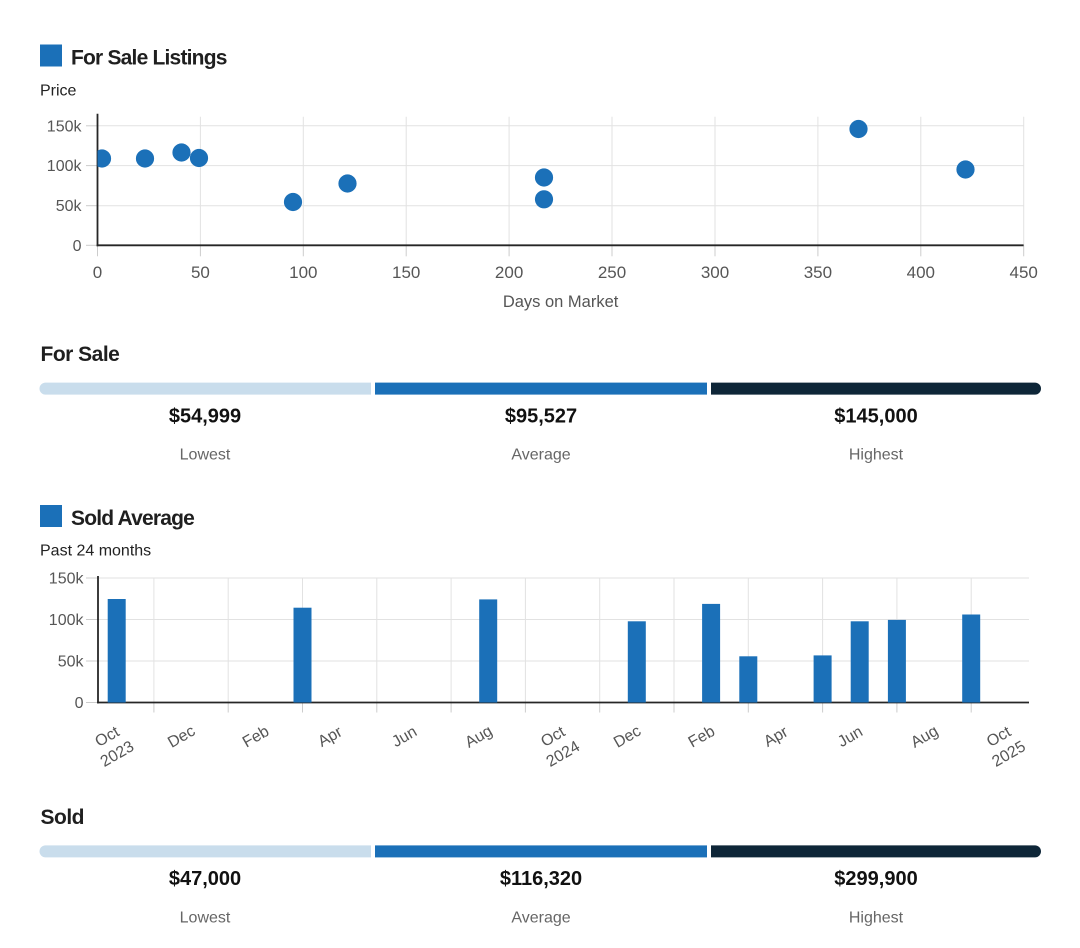  I want to click on svg-text: $299,900, so click(875, 879).